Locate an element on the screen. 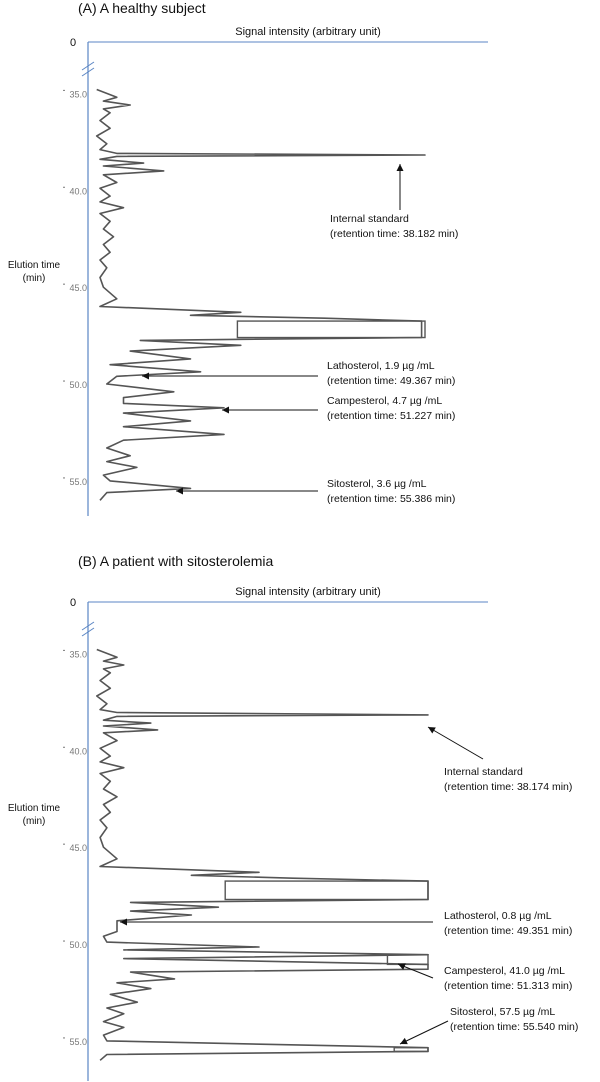 The image size is (600, 1082). peak-annotation-retention: (retention time: 38.182 min) is located at coordinates (394, 234).